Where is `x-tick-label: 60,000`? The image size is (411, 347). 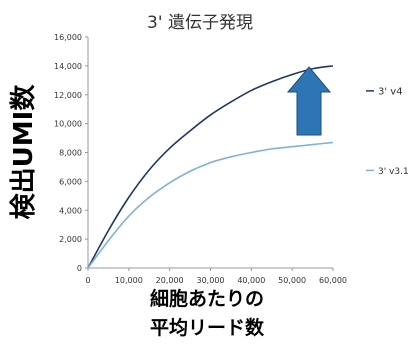
x-tick-label: 60,000 is located at coordinates (333, 280).